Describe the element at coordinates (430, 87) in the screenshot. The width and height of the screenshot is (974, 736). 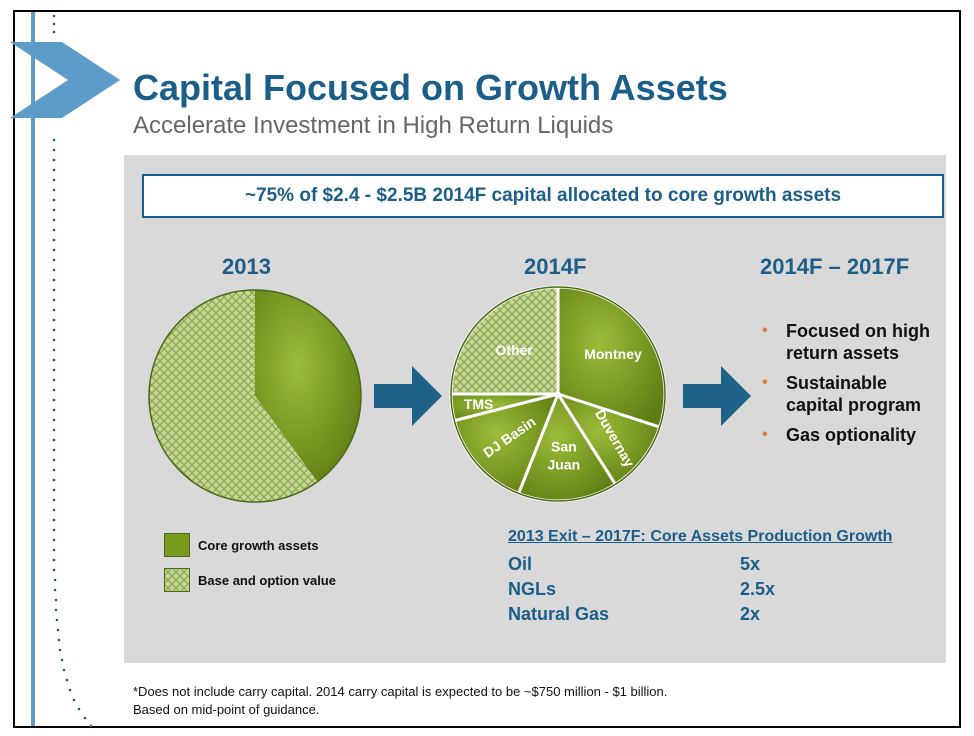
I see `page-title: Capital Focused on Growth Assets` at that location.